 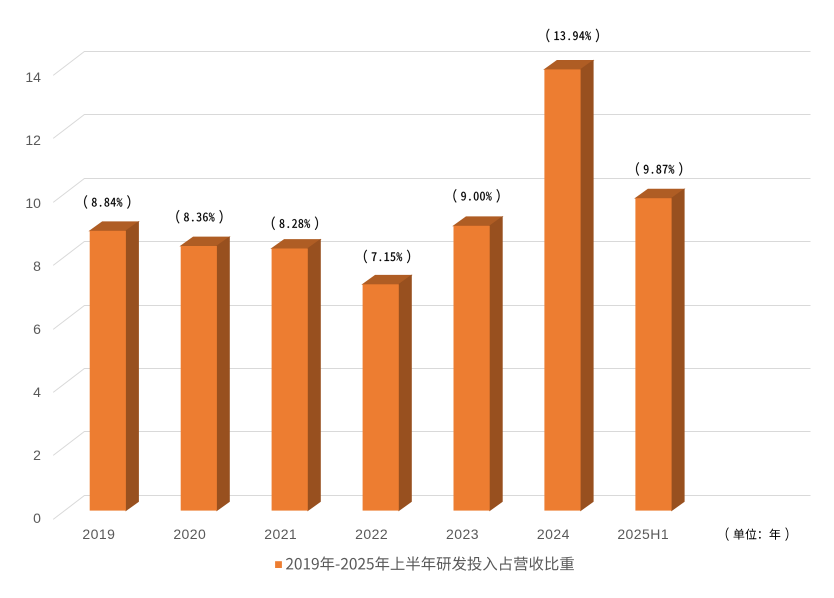 What do you see at coordinates (462, 534) in the screenshot?
I see `svg-text: 2023` at bounding box center [462, 534].